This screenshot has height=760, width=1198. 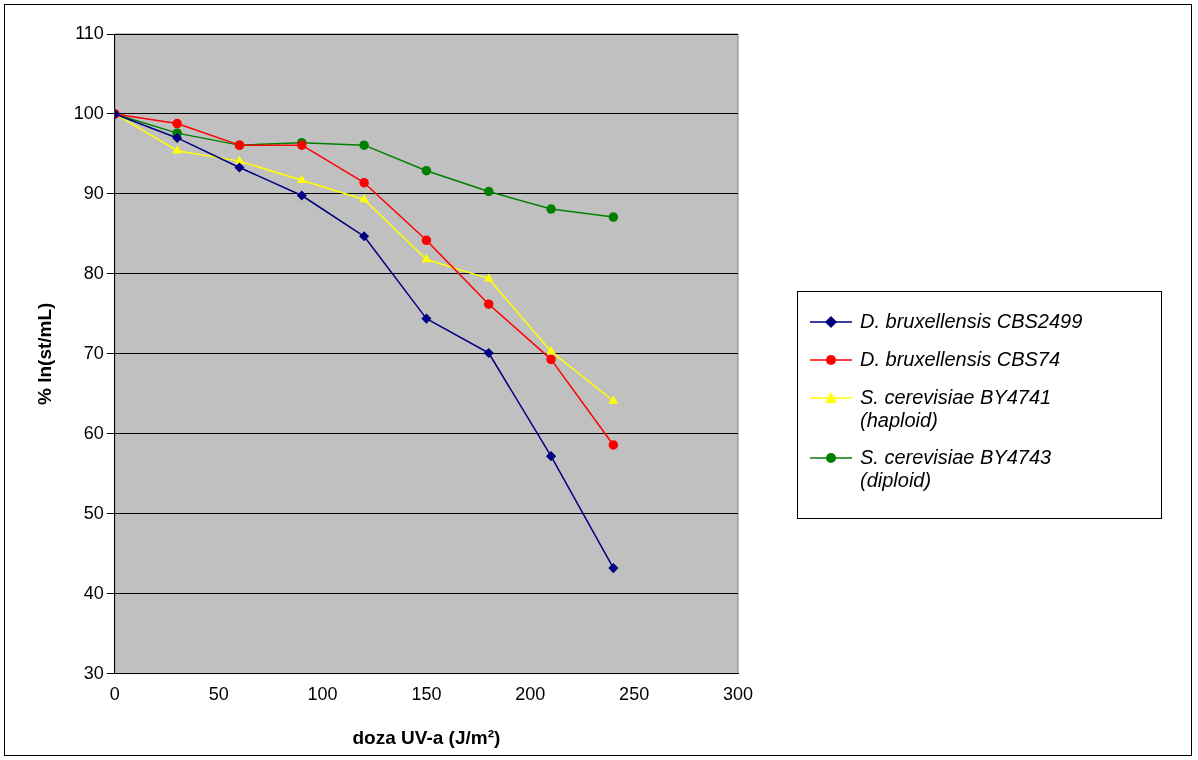 What do you see at coordinates (530, 694) in the screenshot?
I see `x-tick-label: 200` at bounding box center [530, 694].